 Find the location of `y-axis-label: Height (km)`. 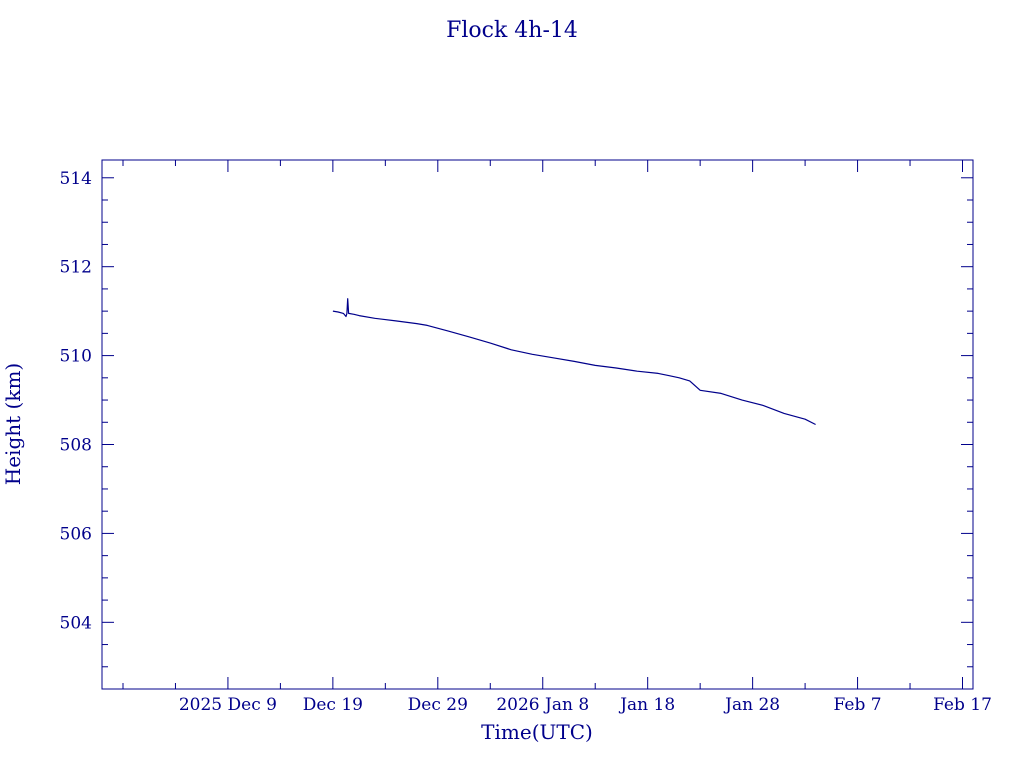

y-axis-label: Height (km) is located at coordinates (13, 424).